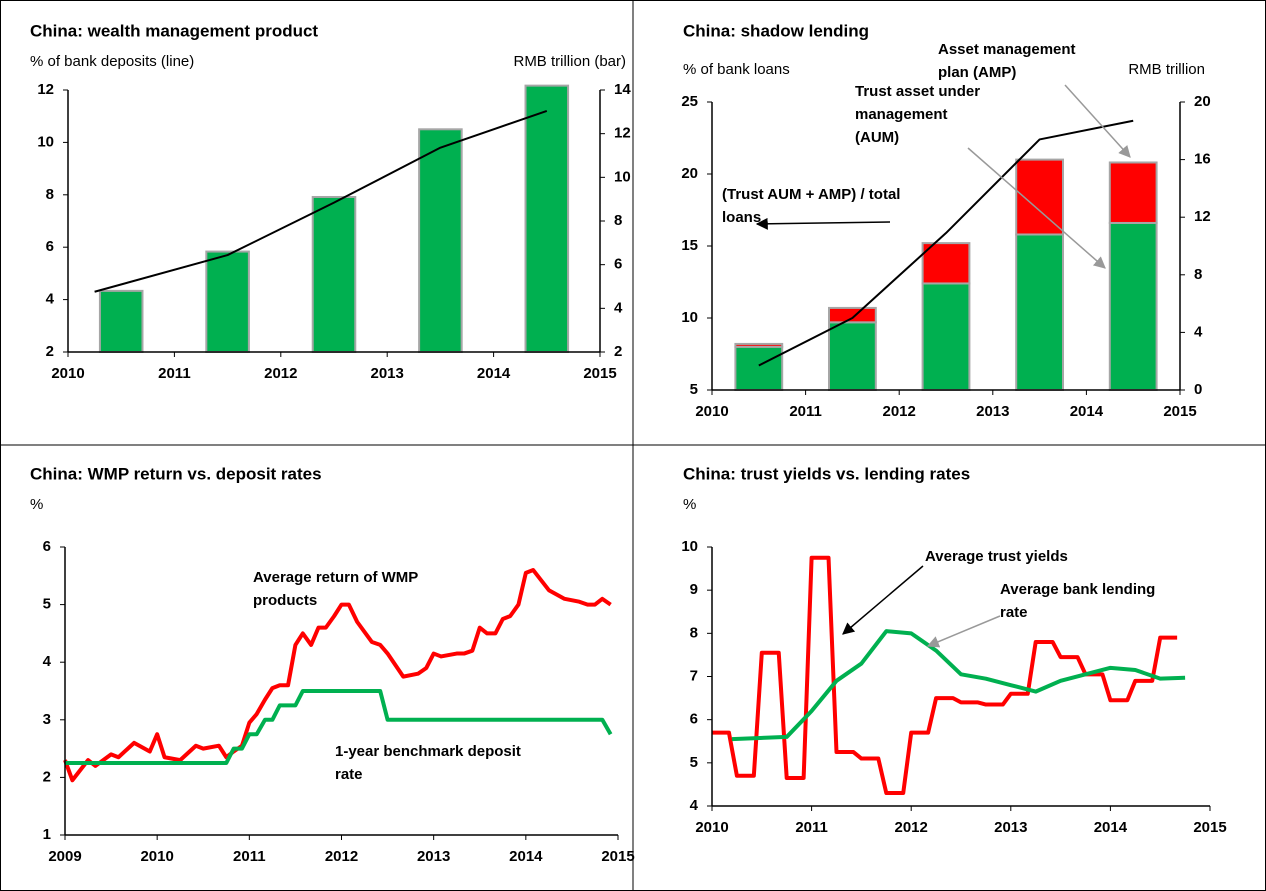 The height and width of the screenshot is (891, 1266). I want to click on y-tick-label: 20, so click(689, 173).